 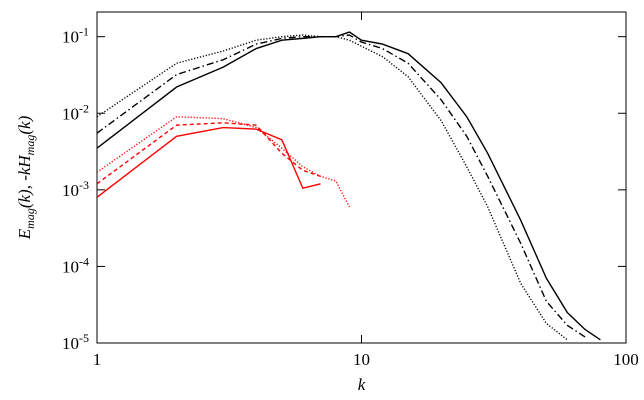 I want to click on x-axis-label: k, so click(x=362, y=384).